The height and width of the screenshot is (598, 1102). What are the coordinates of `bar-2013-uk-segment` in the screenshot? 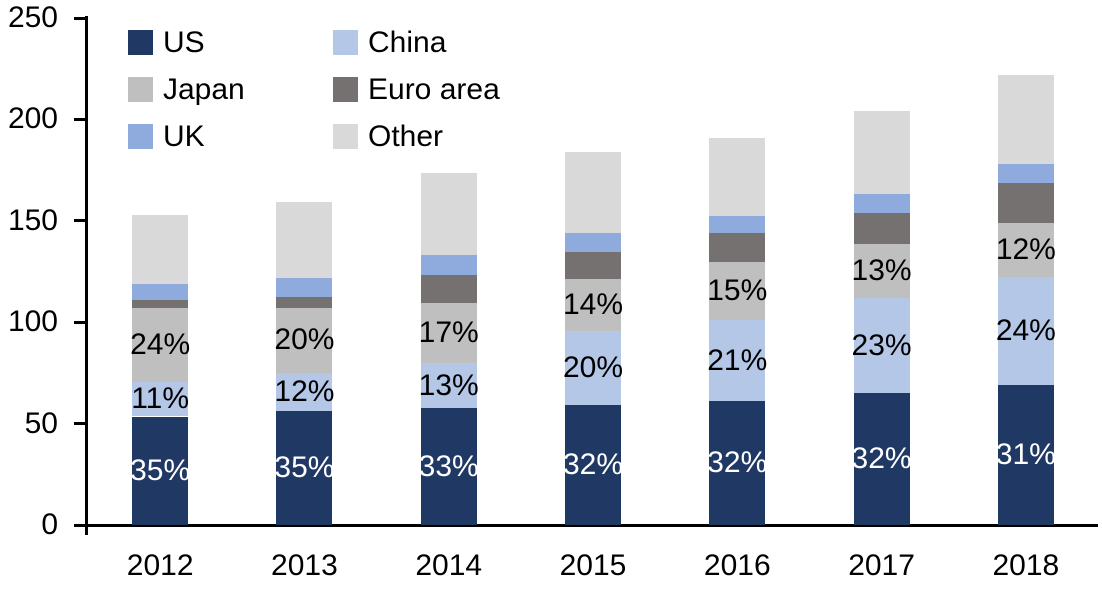 It's located at (304, 287).